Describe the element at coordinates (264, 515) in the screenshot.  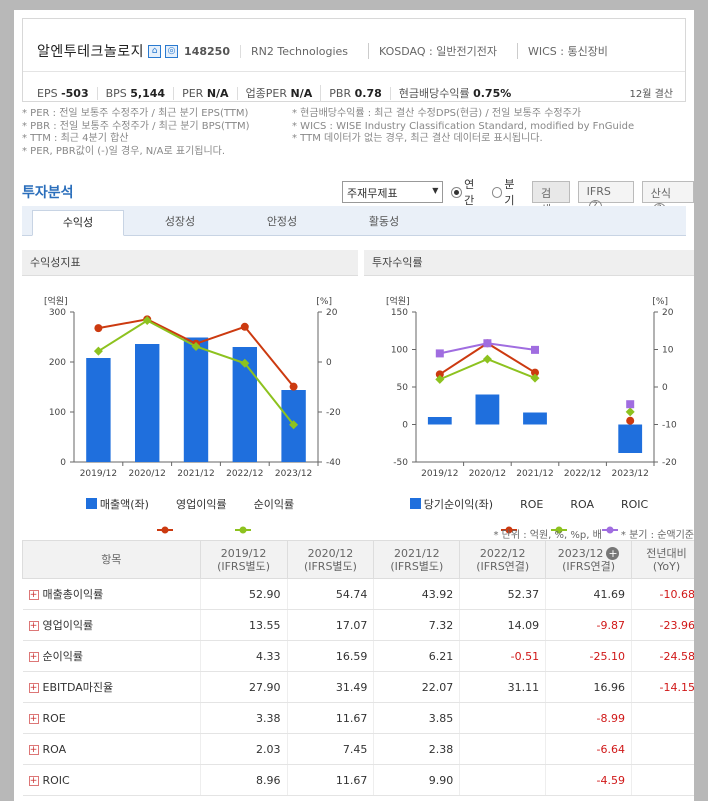
I see `legend-item: 순이익률` at that location.